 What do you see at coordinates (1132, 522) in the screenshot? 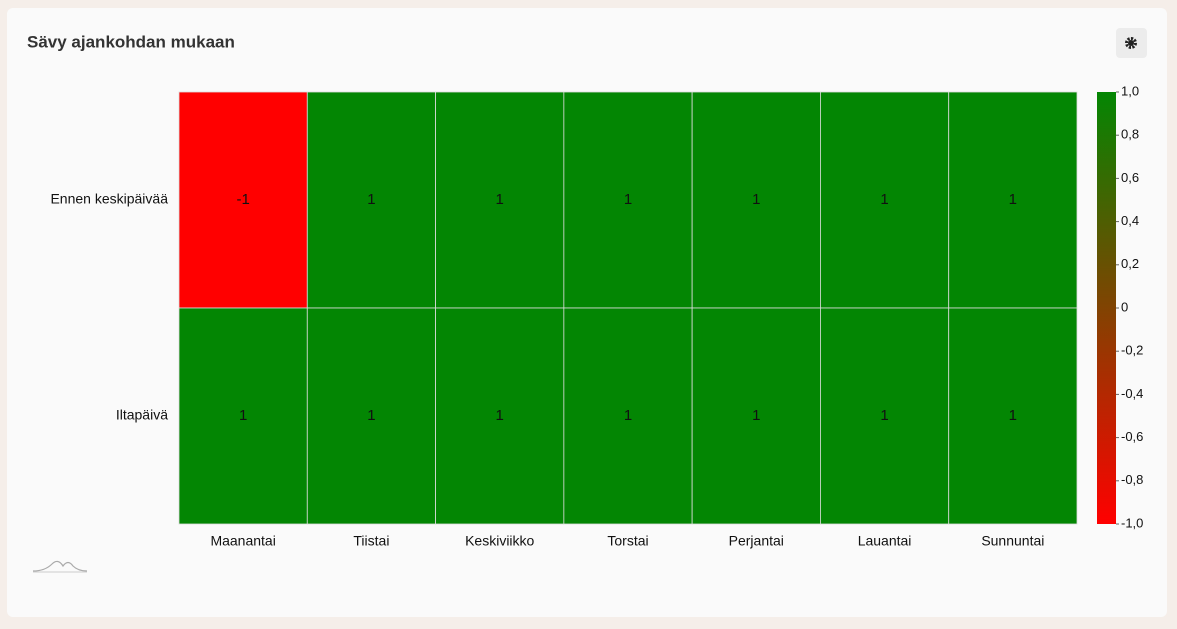
I see `colorbar-tick-label: -1,0` at bounding box center [1132, 522].